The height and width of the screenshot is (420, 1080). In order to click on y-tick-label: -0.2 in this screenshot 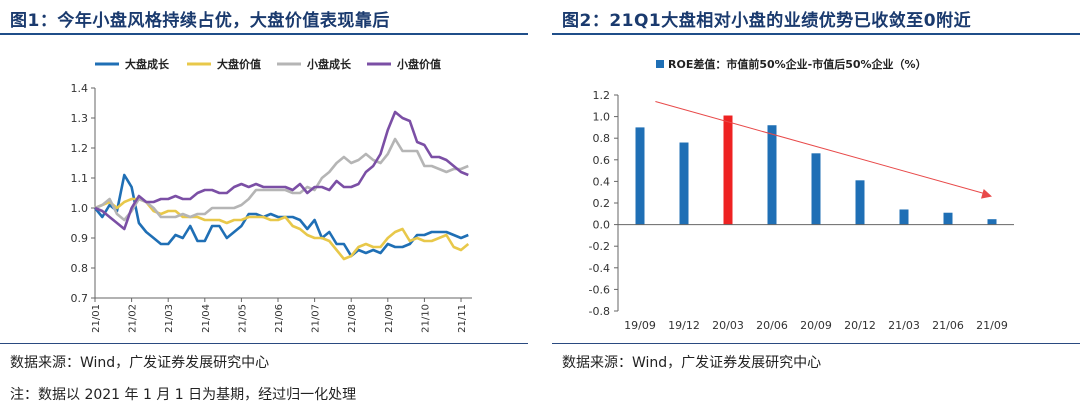, I will do `click(599, 246)`.